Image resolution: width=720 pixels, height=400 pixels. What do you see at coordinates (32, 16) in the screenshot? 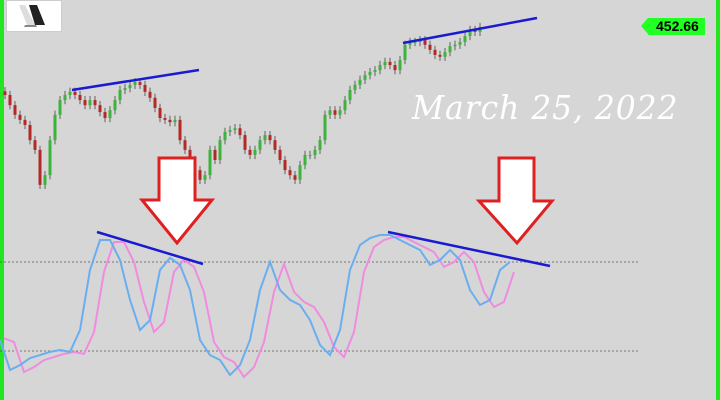
I see `logo-icon` at bounding box center [32, 16].